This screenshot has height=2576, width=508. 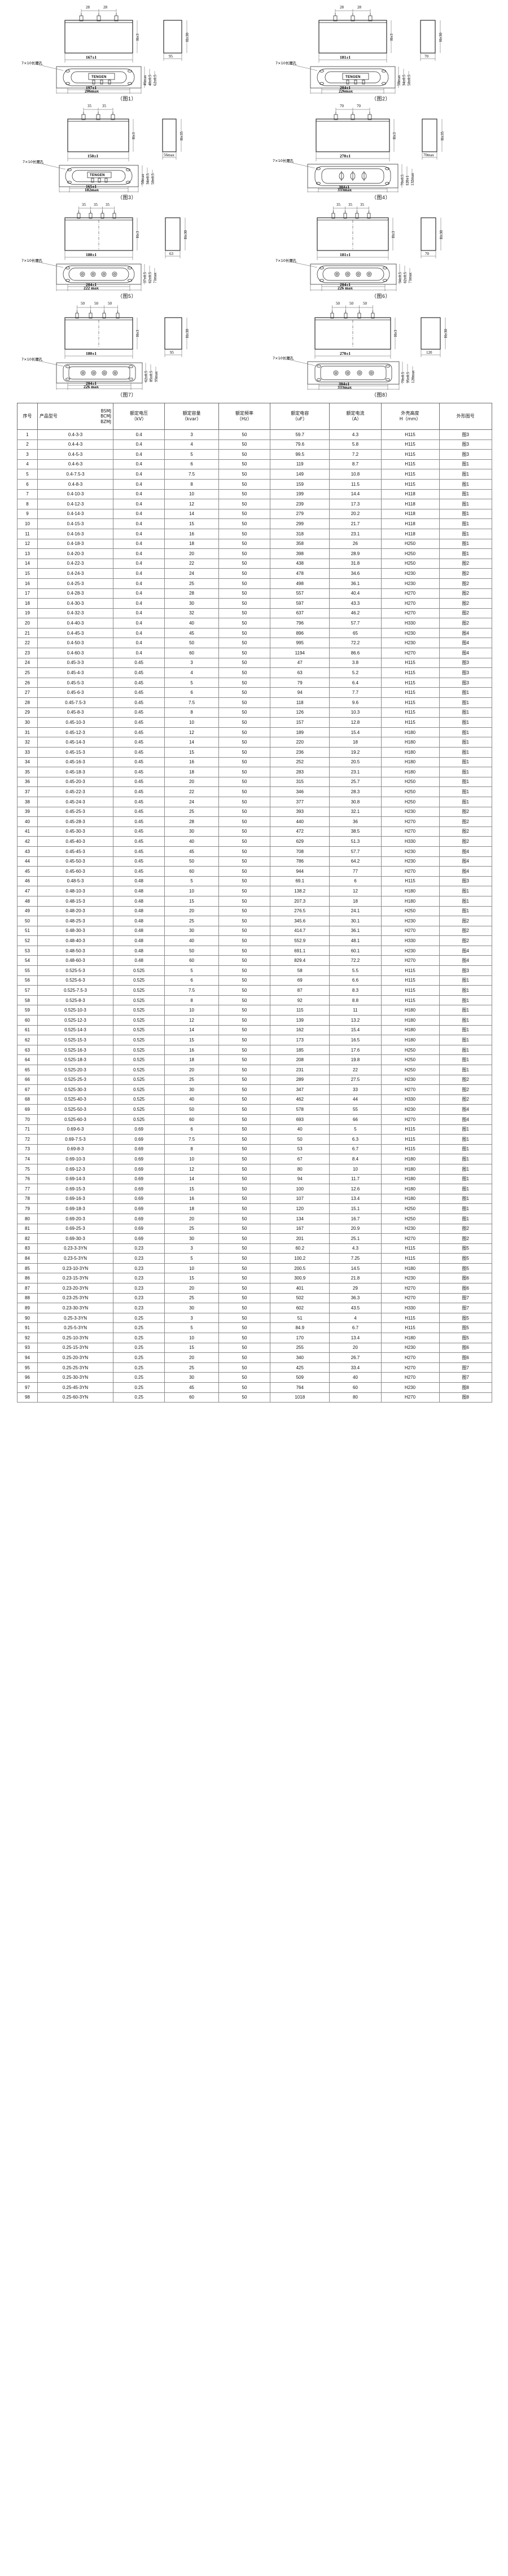 I want to click on cell-model: 0.45-4-3, so click(x=75, y=673).